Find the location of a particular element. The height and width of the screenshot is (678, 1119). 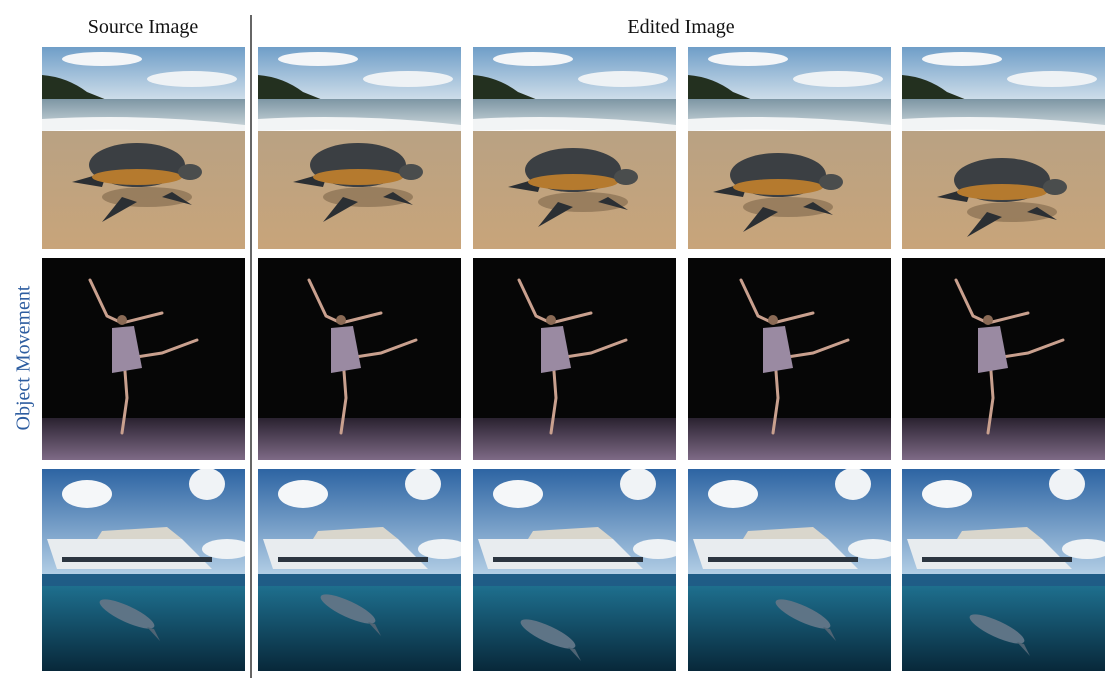

row-label: Object Movement is located at coordinates (24, 357).